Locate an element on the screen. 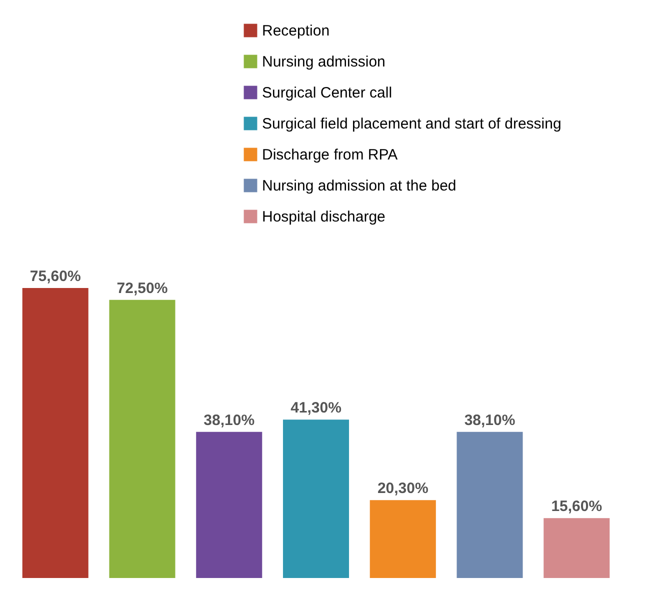 This screenshot has width=651, height=615. legend-label: Surgical field placement and start of dressing is located at coordinates (412, 124).